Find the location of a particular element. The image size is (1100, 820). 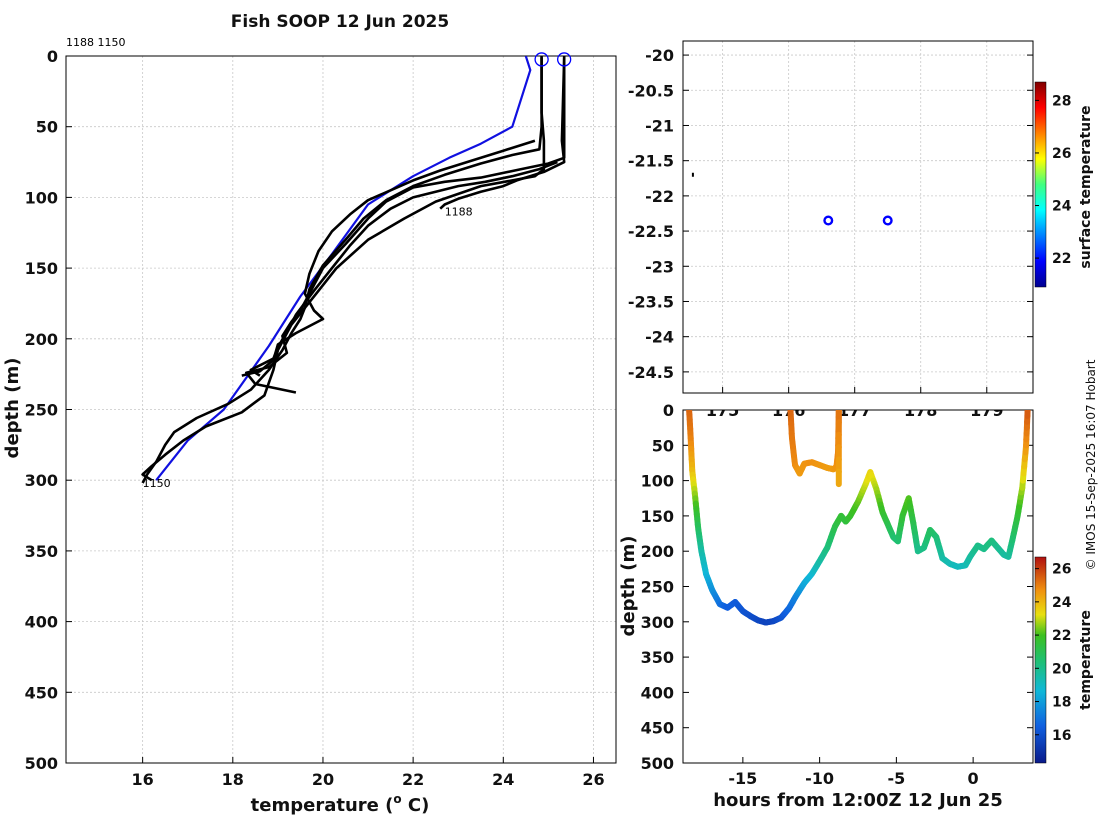

temperature-colorbar-tick-label: 16 is located at coordinates (1061, 736).